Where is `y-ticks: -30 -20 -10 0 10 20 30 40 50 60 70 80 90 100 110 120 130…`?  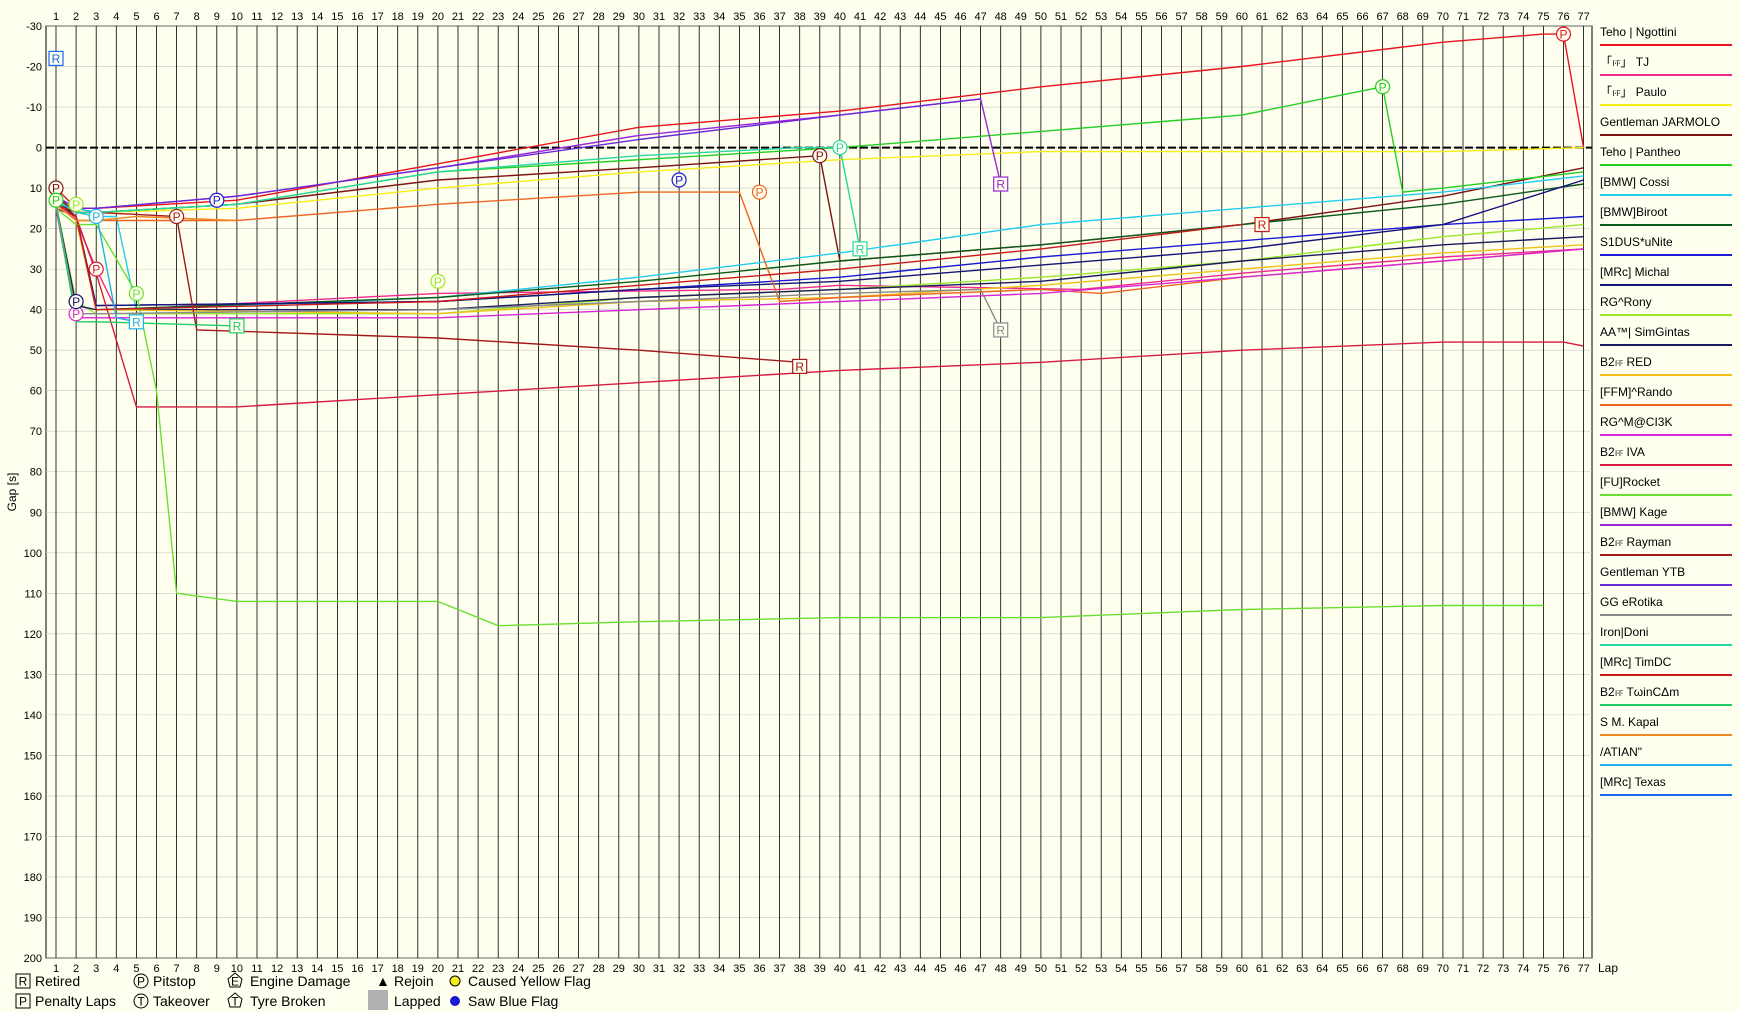 y-ticks: -30 -20 -10 0 10 20 30 40 50 60 70 80 90 100 110 120 130… is located at coordinates (33, 493).